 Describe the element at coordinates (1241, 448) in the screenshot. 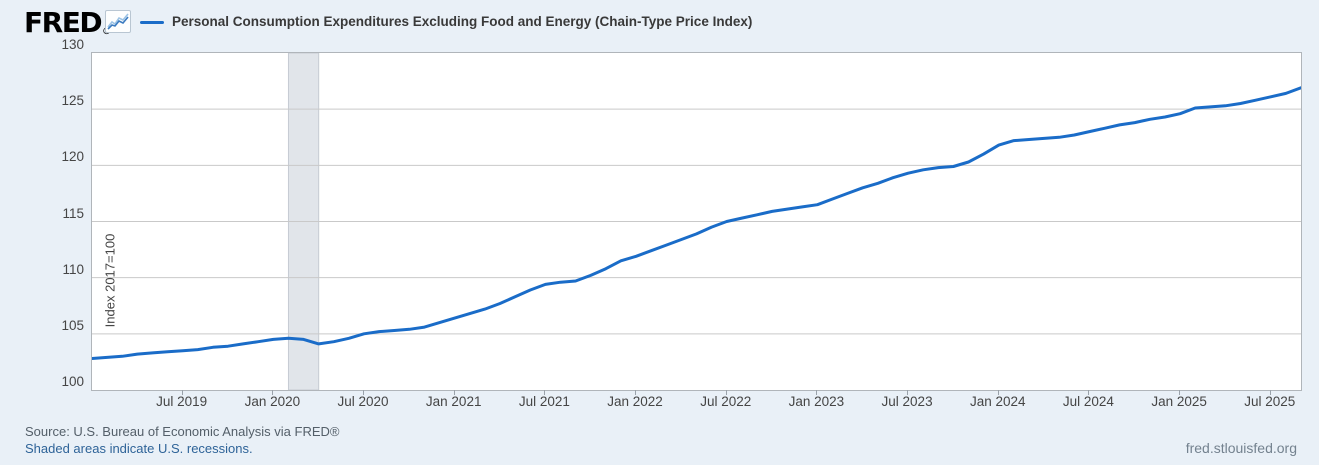

I see `site-watermark: fred.stlouisfed.org` at that location.